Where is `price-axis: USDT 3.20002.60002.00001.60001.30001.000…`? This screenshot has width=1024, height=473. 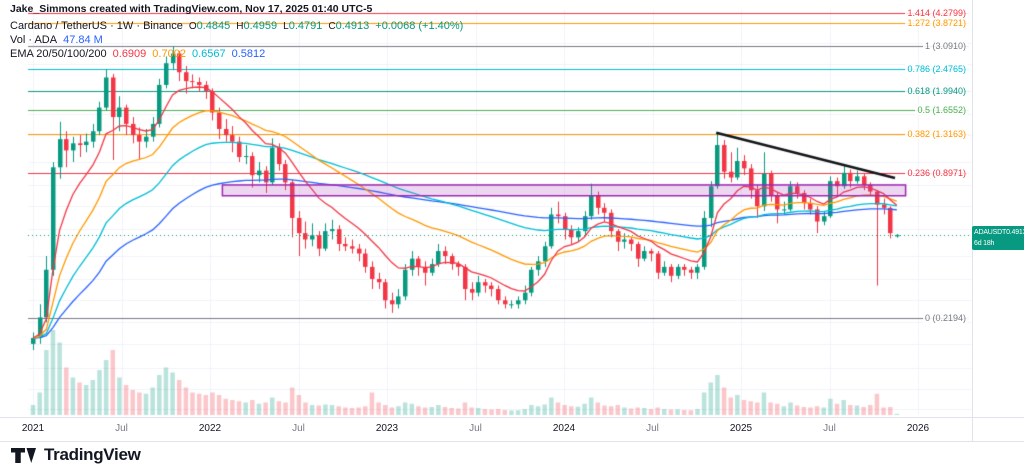 price-axis: USDT 3.20002.60002.00001.60001.30001.000… is located at coordinates (998, 220).